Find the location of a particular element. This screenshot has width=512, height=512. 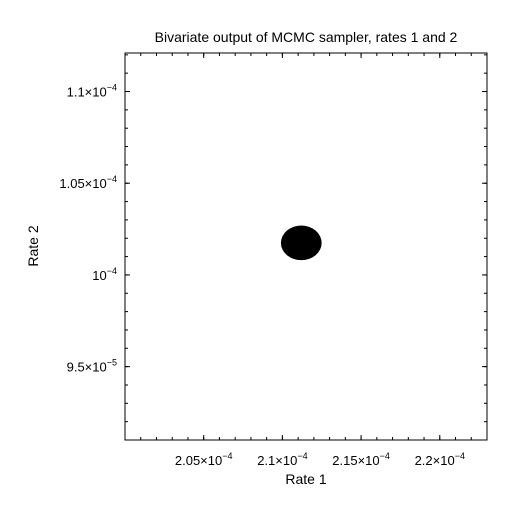

y-tick-label: 9.5×10⁻⁵ is located at coordinates (92, 366).